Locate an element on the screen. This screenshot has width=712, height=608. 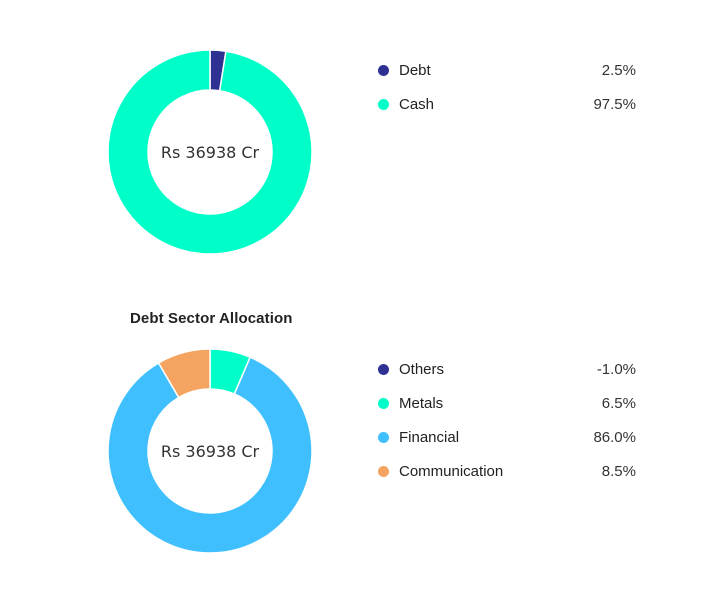
slice-financial is located at coordinates (210, 455).